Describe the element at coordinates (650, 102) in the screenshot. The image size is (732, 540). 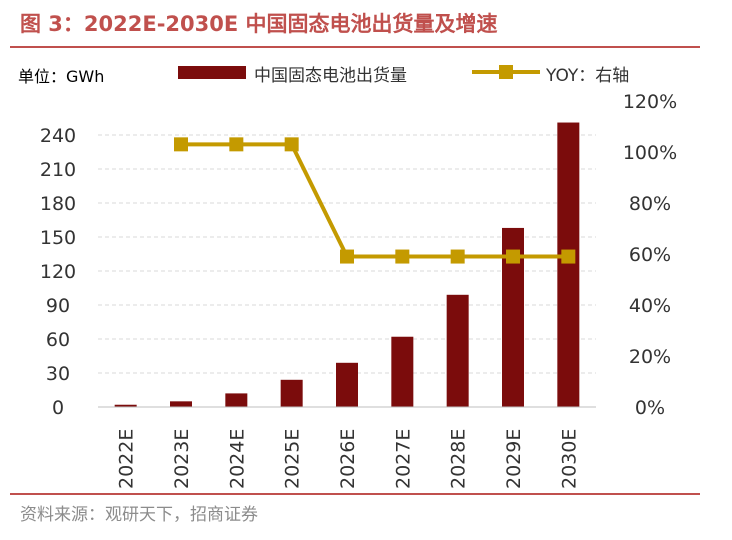
I see `right-tick-label: 120%` at that location.